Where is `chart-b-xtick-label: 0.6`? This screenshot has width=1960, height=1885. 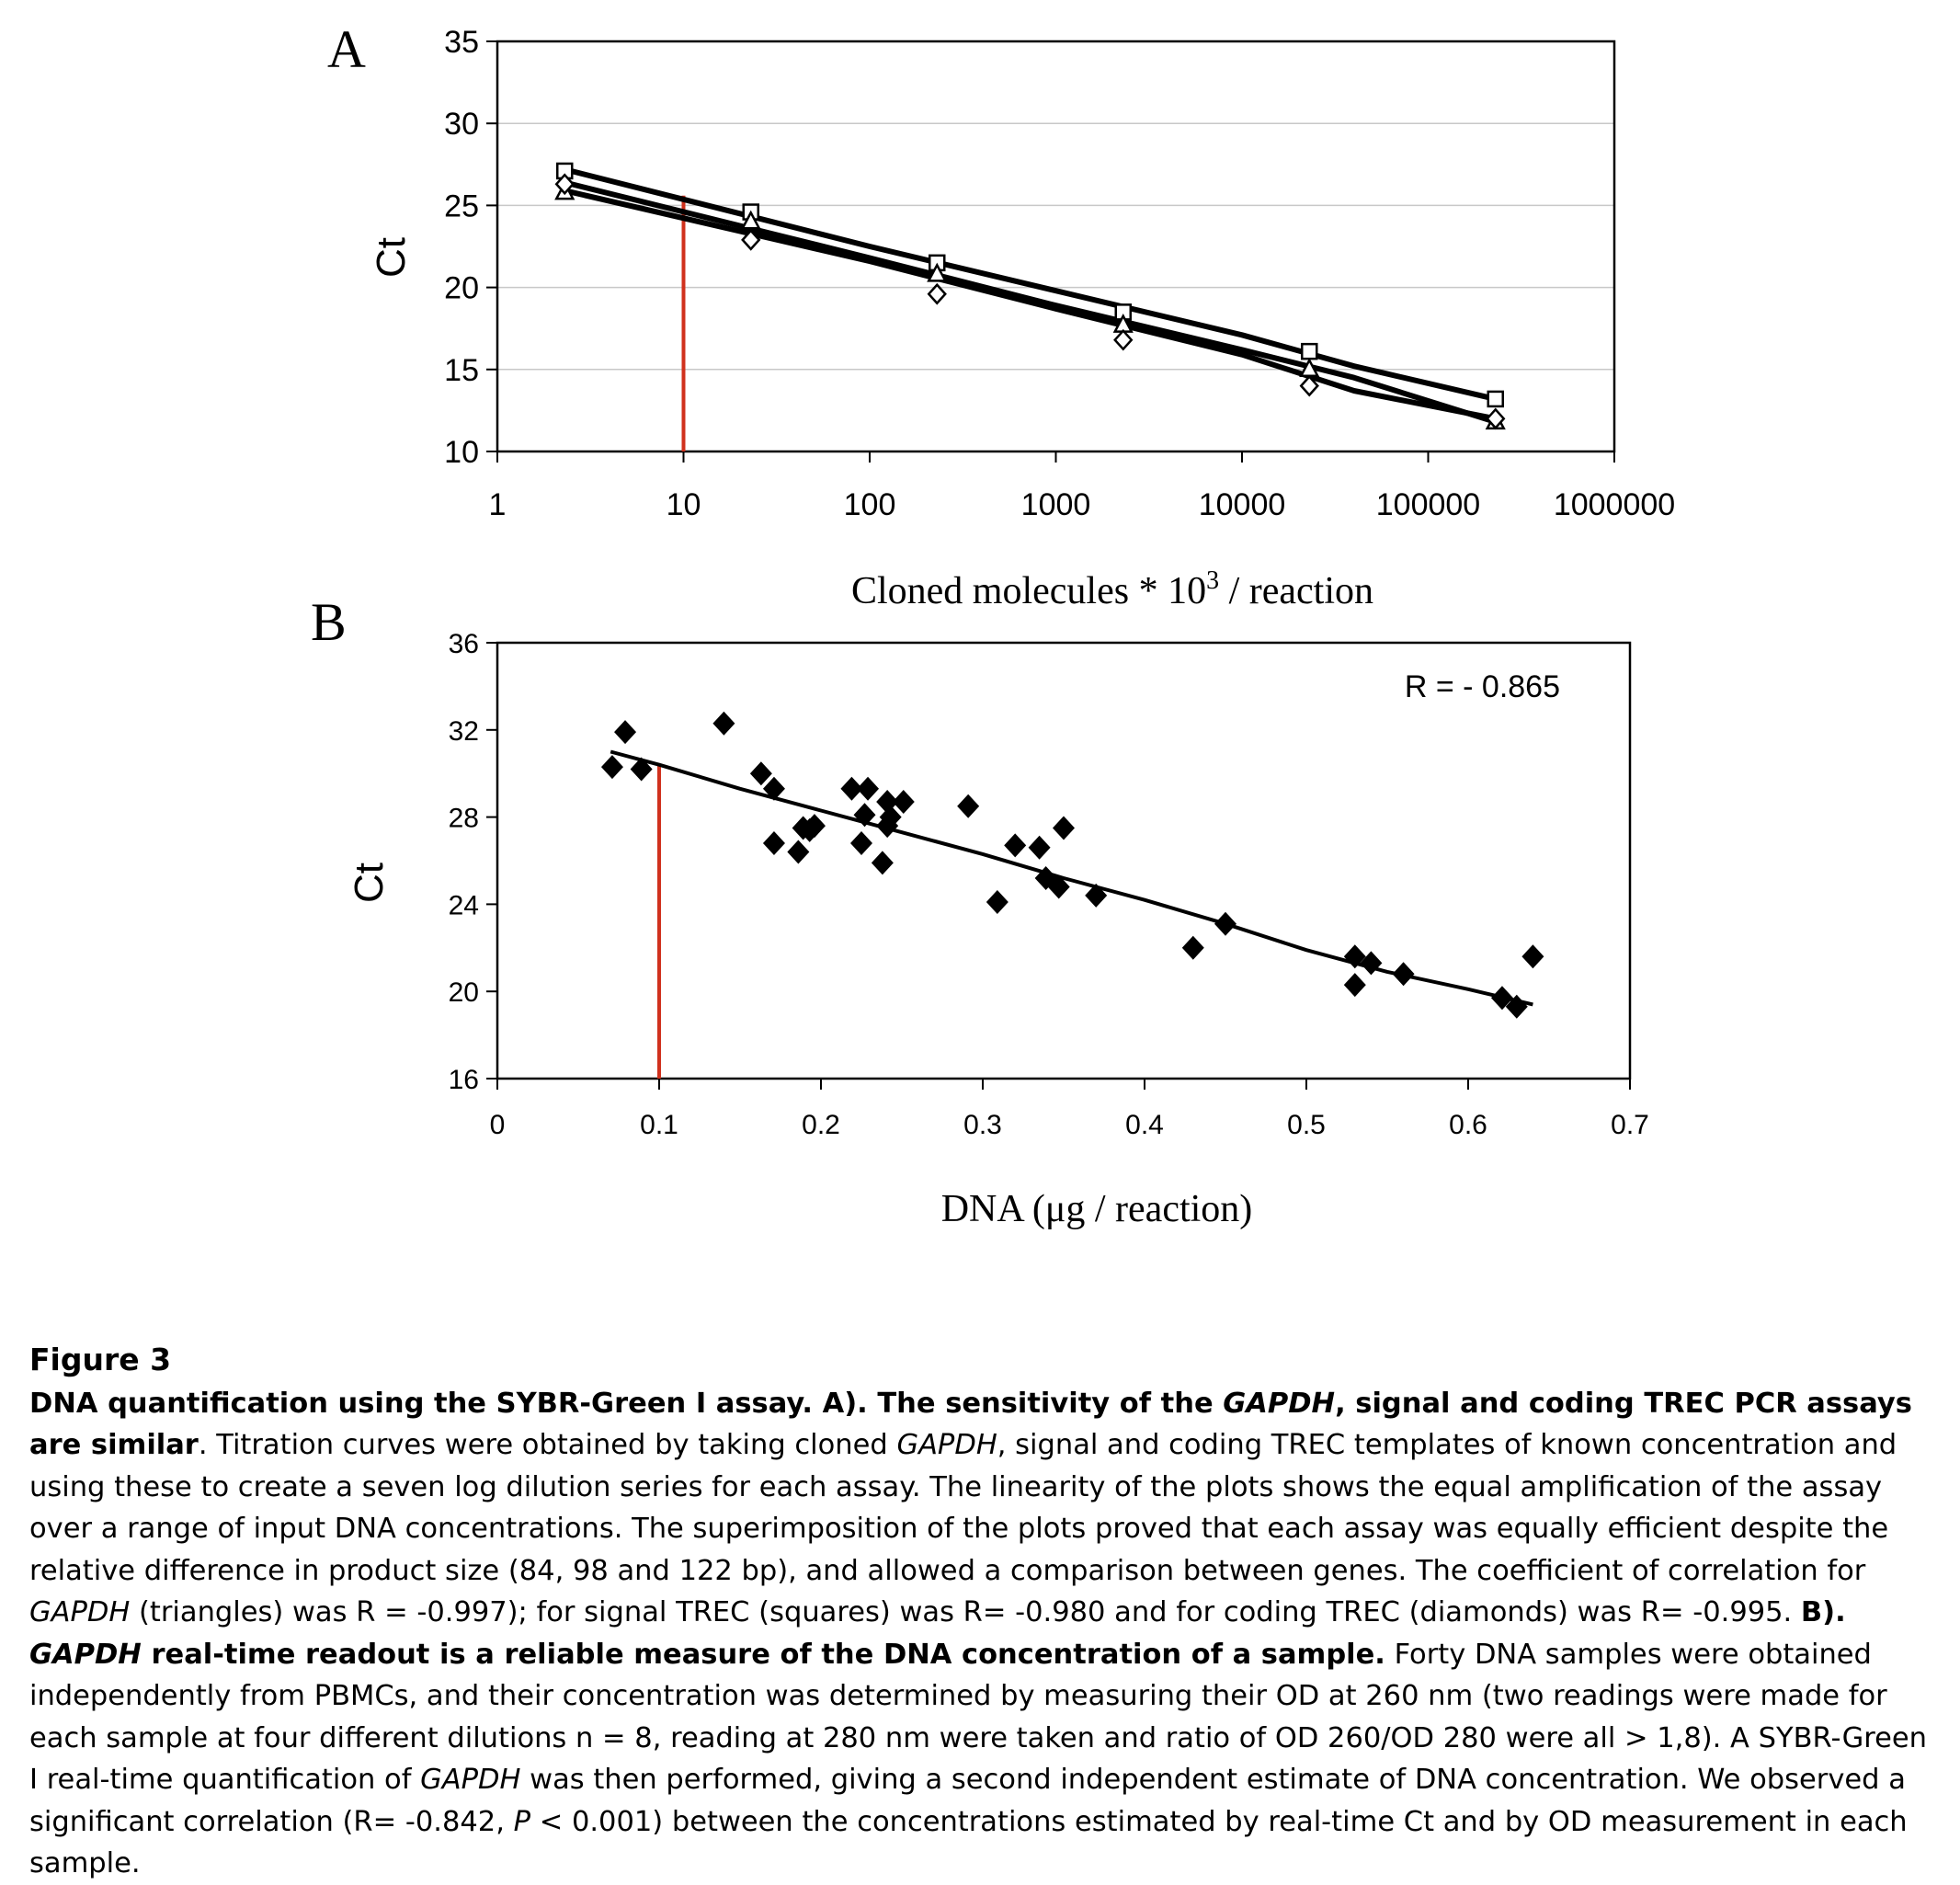 chart-b-xtick-label: 0.6 is located at coordinates (1468, 1125).